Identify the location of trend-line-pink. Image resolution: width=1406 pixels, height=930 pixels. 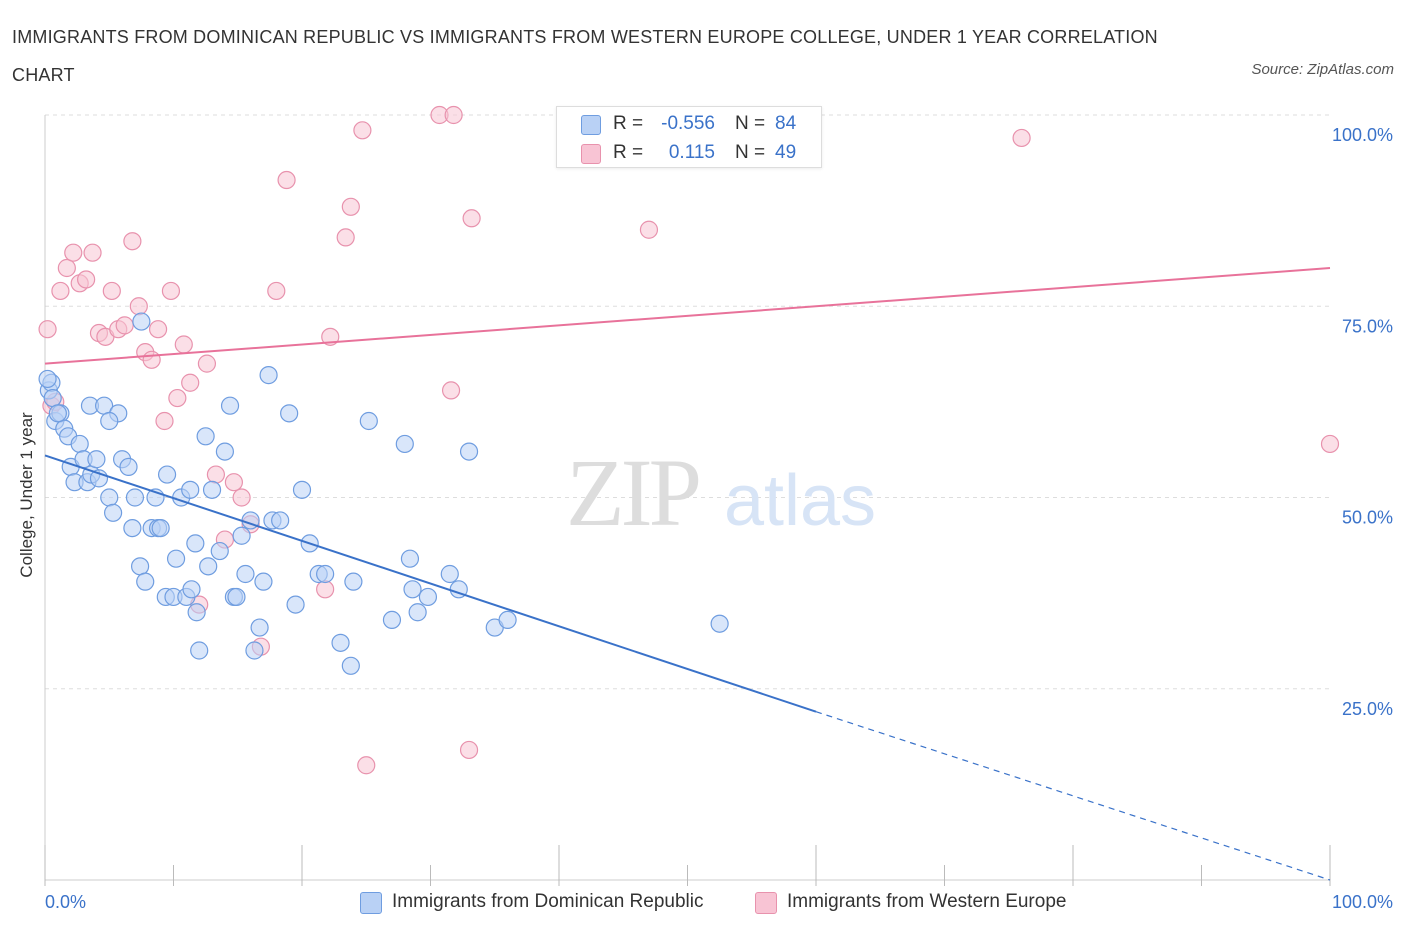
(687, 316).